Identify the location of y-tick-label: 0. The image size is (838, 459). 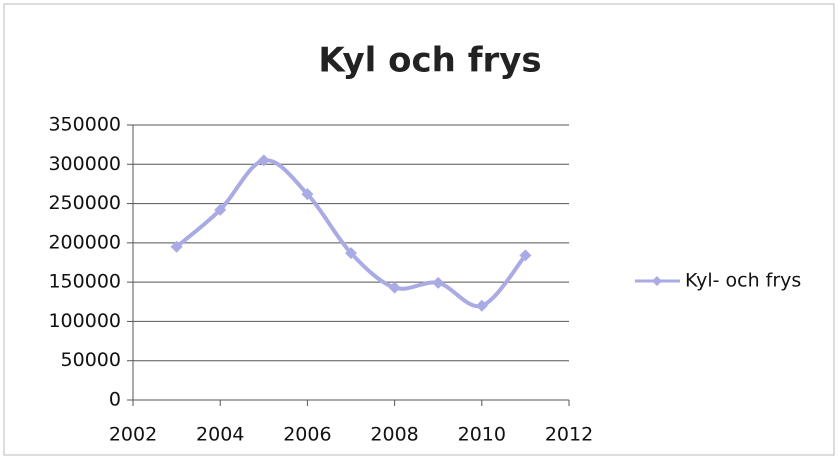
(115, 400).